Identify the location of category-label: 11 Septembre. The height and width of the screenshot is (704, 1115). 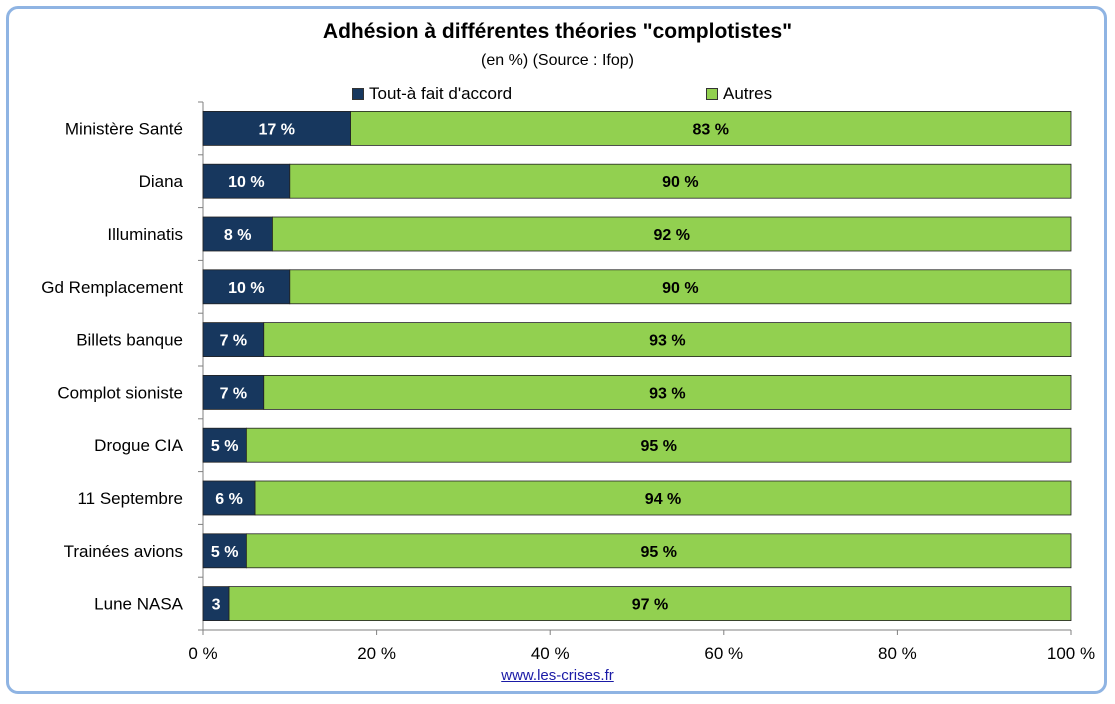
(130, 498).